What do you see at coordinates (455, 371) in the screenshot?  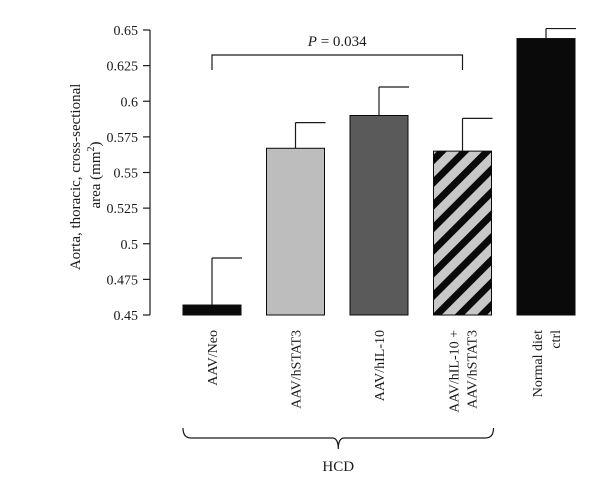 I see `x-category-label: AAV/hIL-10 +` at bounding box center [455, 371].